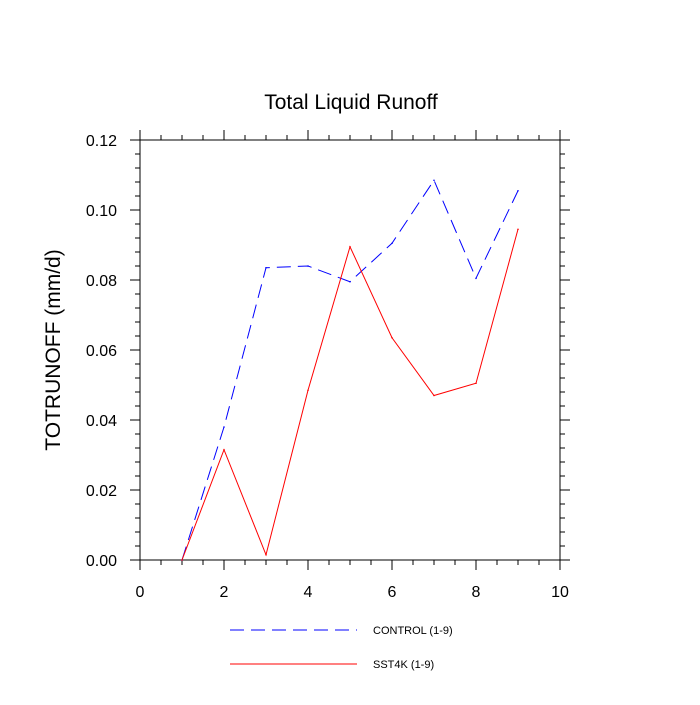 This screenshot has height=705, width=700. I want to click on x-tick-label: 8, so click(476, 592).